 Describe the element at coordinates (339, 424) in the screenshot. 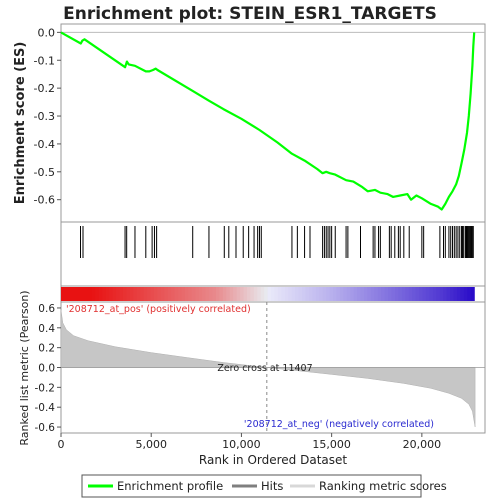

I see `negative-correlation-label: '208712_at_neg' (negatively correlated)` at that location.